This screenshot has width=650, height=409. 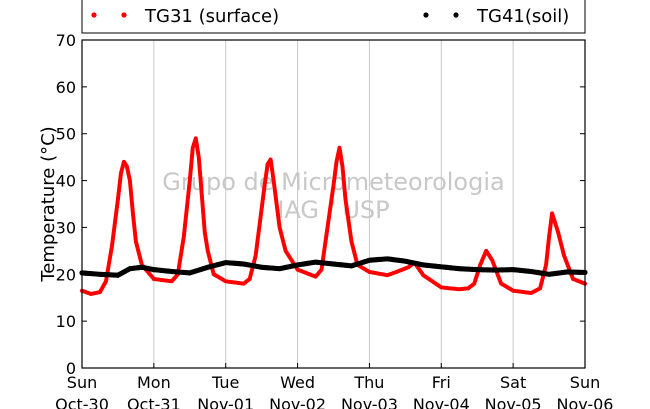 What do you see at coordinates (66, 227) in the screenshot?
I see `y-tick-label: 30` at bounding box center [66, 227].